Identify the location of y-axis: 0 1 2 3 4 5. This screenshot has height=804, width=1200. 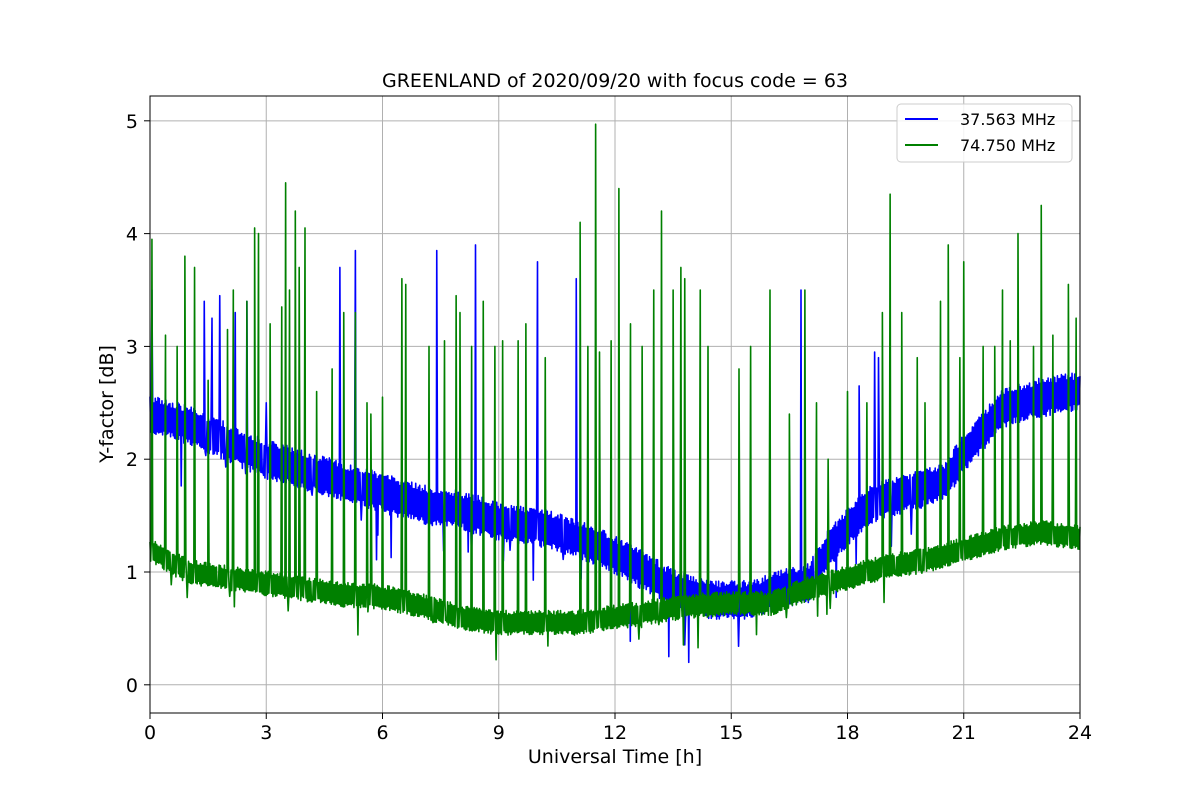
(138, 404).